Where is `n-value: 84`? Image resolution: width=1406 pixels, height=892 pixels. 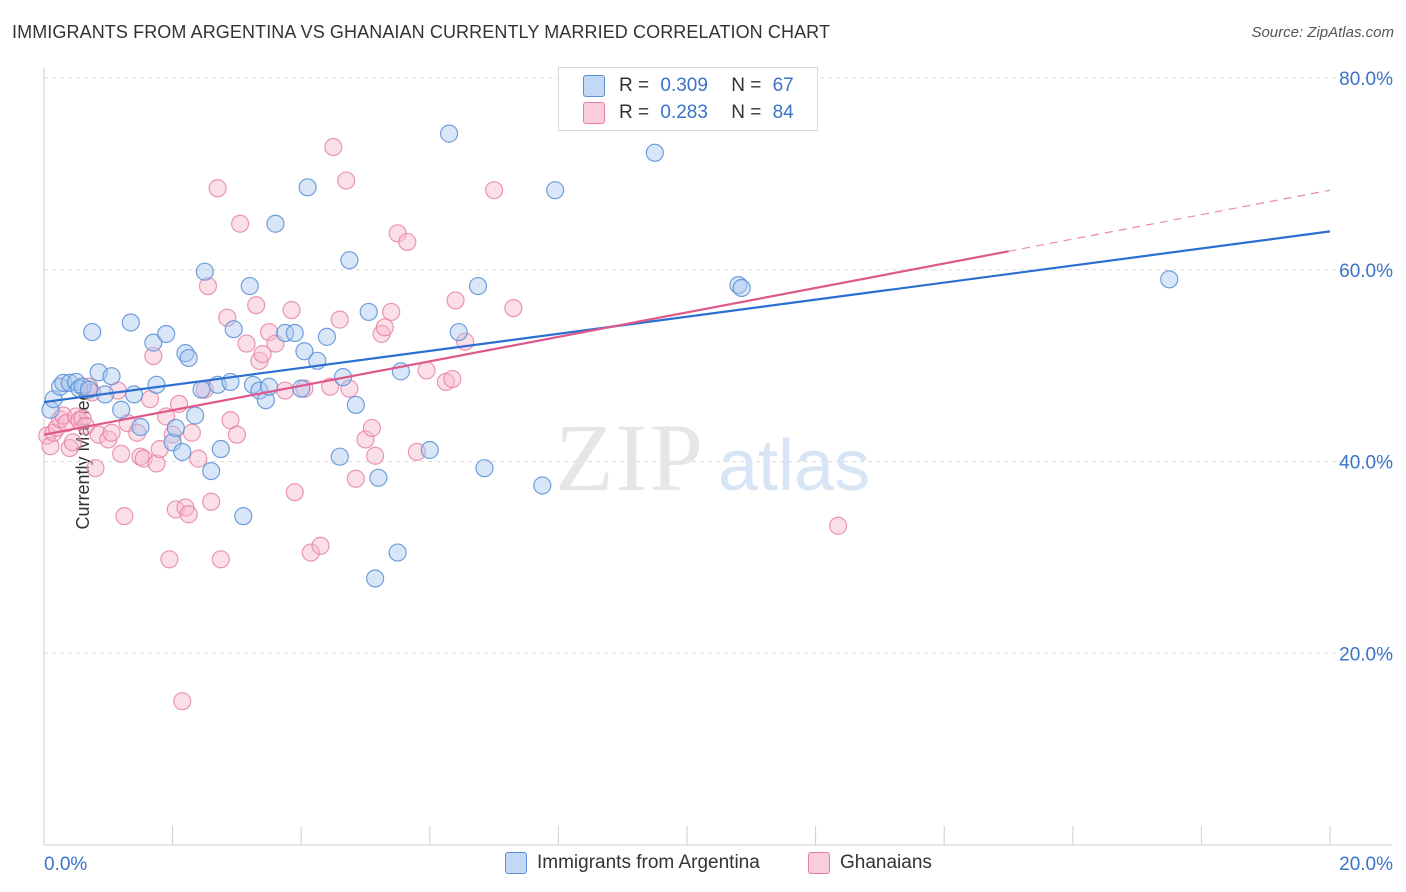
n-value: 84 is located at coordinates (783, 112).